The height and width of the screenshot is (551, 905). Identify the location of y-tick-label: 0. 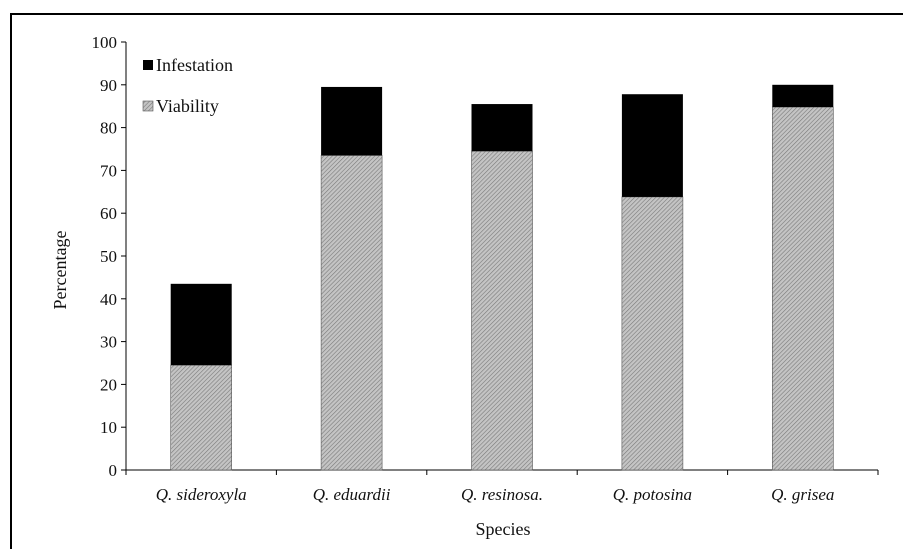
(113, 470).